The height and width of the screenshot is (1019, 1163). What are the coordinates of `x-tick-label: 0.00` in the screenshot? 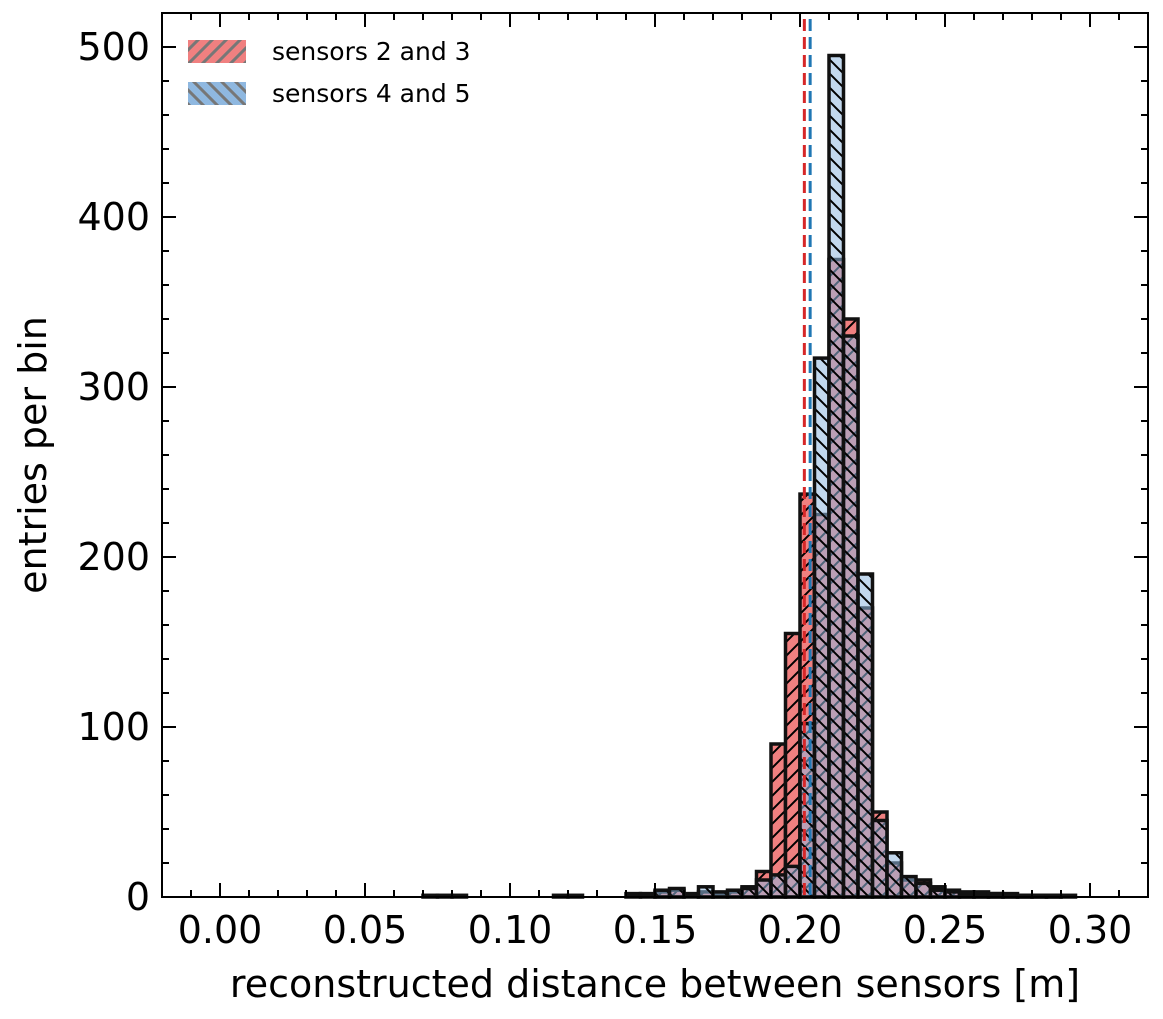 It's located at (220, 930).